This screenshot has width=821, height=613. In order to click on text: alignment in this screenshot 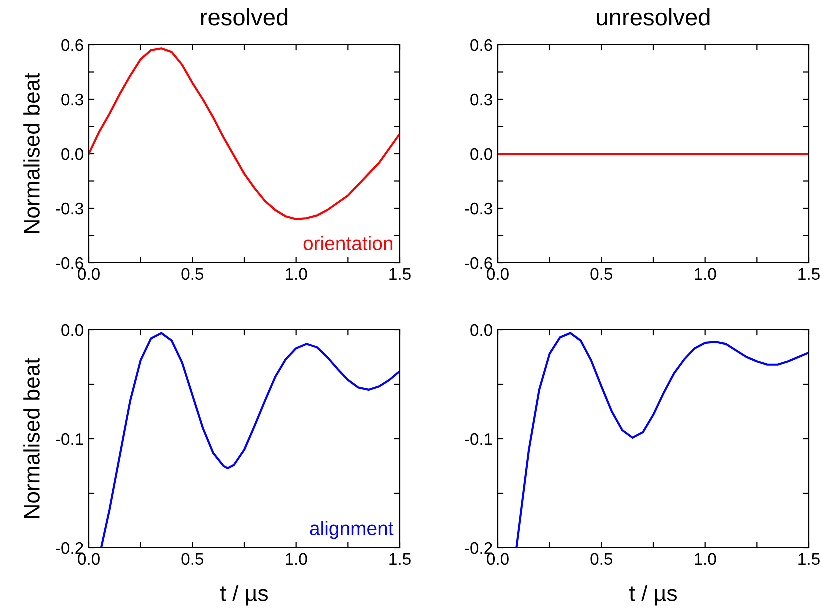, I will do `click(352, 530)`.